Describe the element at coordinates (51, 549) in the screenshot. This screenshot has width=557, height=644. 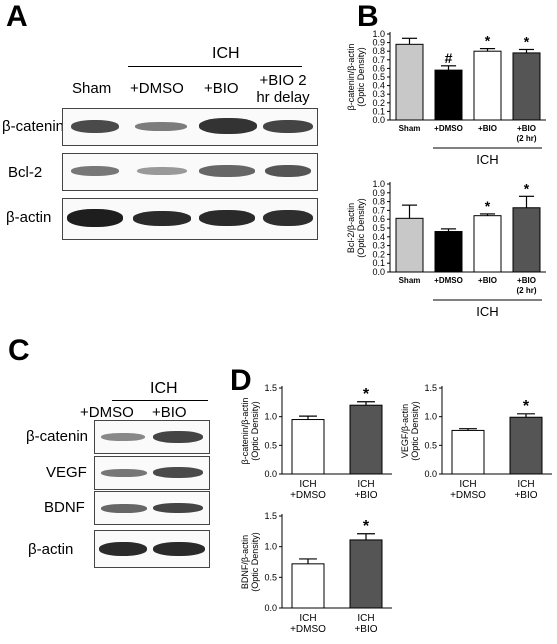
I see `panel-c-row-bactin: β-actin` at that location.